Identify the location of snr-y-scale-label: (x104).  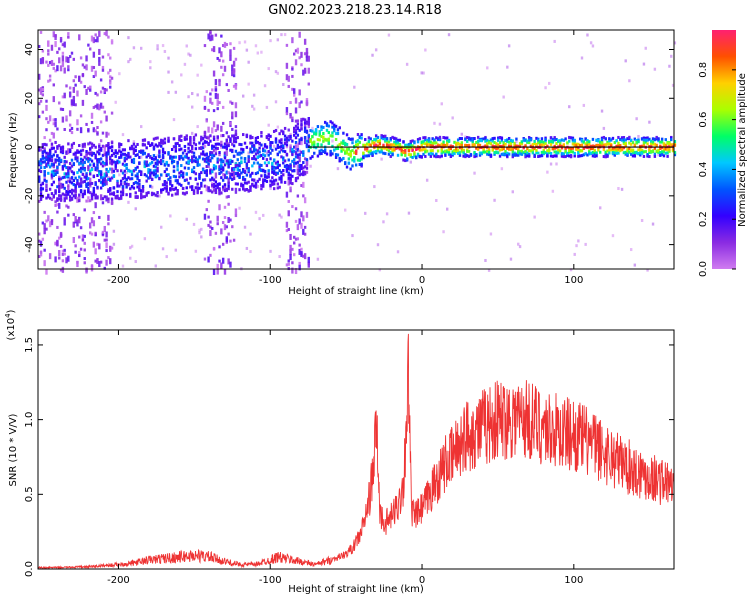
(10, 324).